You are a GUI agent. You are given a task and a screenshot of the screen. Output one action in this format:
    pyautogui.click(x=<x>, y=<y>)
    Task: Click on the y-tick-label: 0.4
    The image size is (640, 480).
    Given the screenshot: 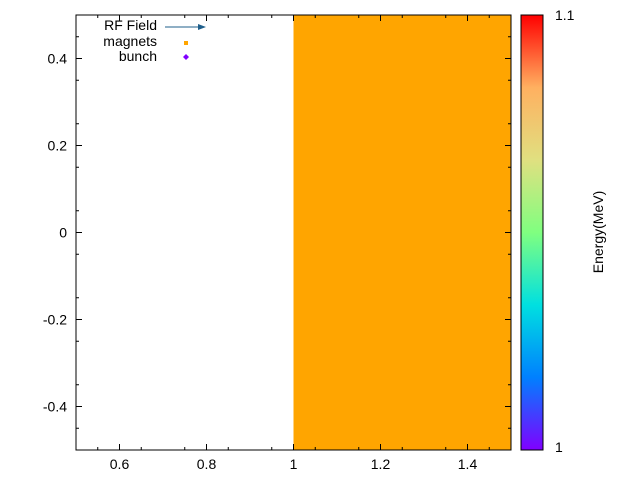 What is the action you would take?
    pyautogui.click(x=58, y=59)
    